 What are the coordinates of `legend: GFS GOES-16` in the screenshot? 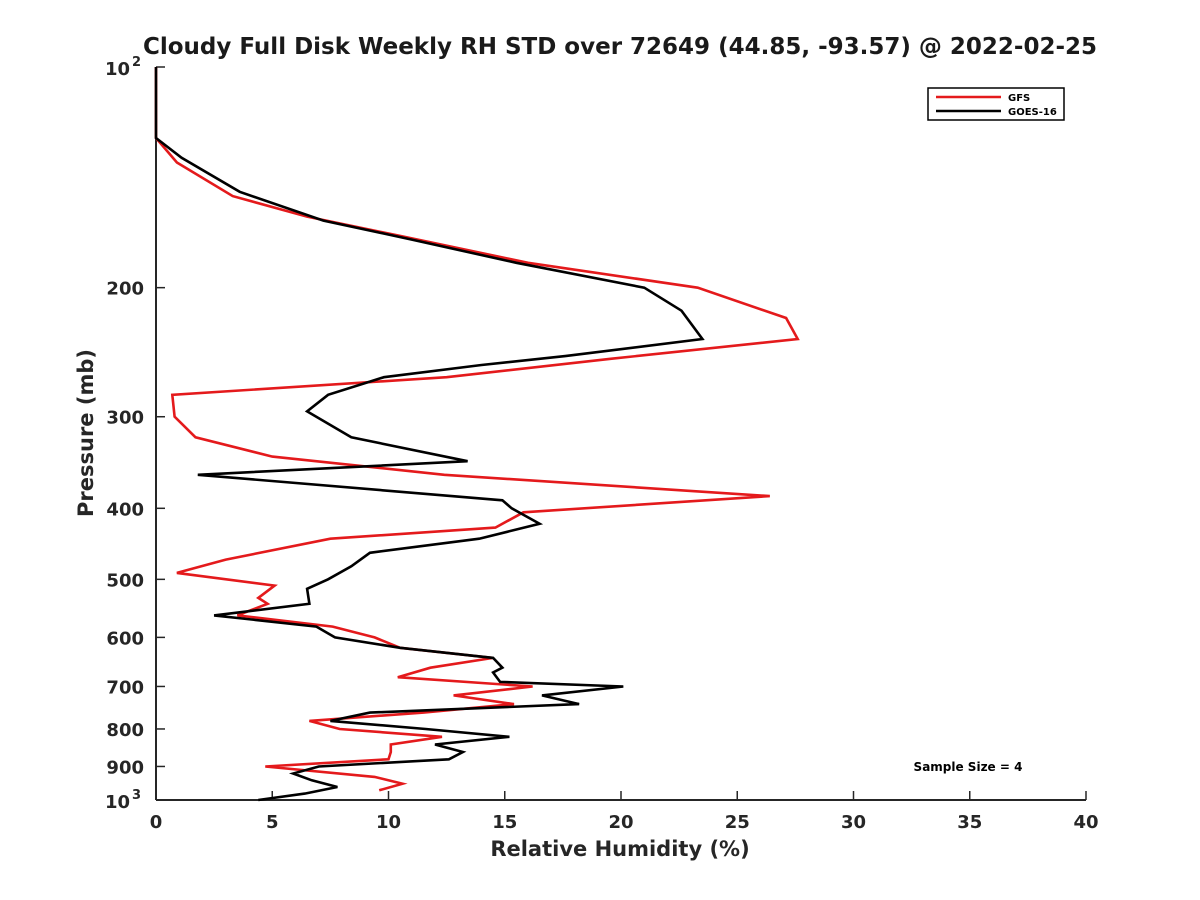 It's located at (996, 104).